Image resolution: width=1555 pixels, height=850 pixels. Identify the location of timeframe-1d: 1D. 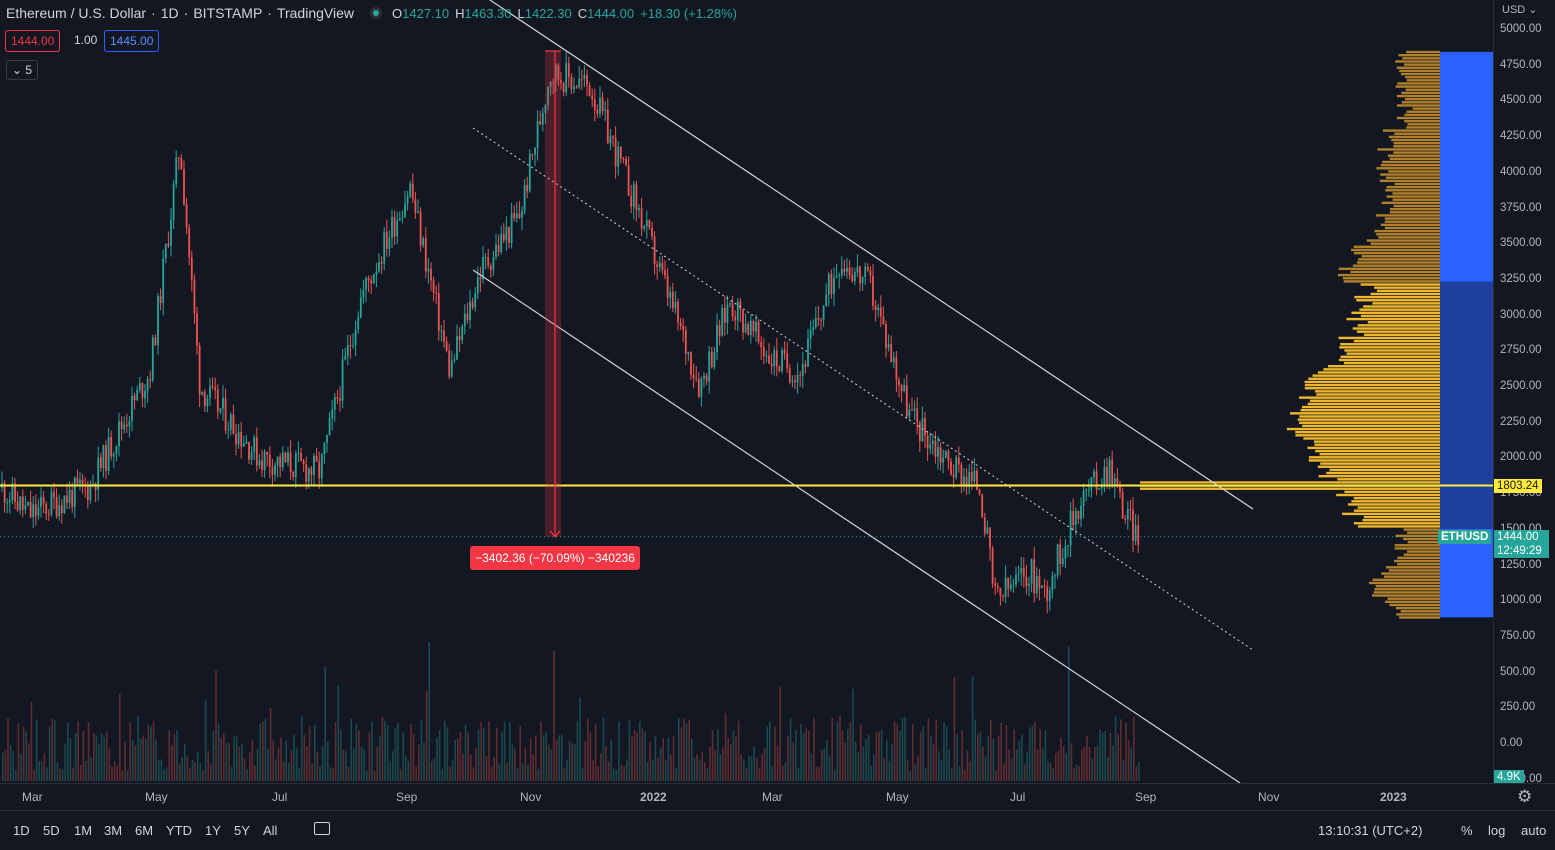
(21, 830).